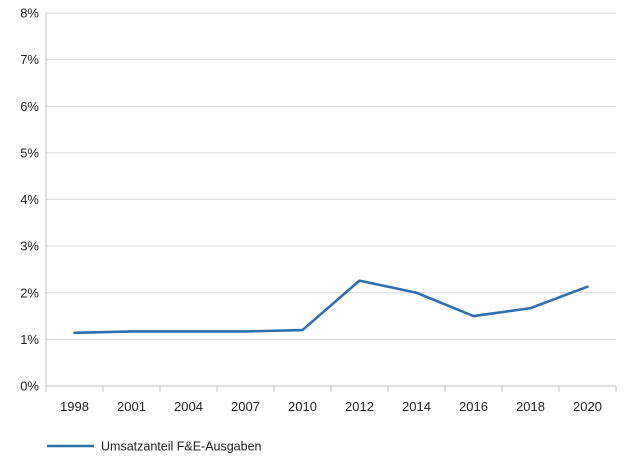 The width and height of the screenshot is (627, 459). I want to click on legend: Umsatzanteil F&E-Ausgaben, so click(154, 447).